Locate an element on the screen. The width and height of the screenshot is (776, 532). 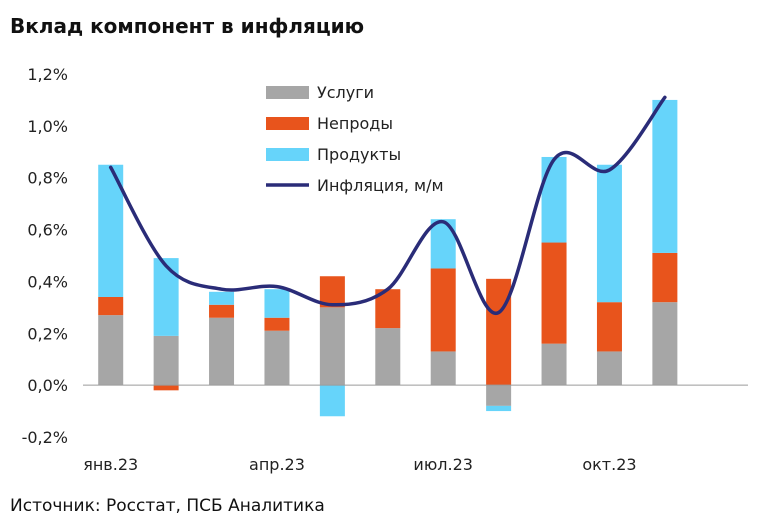
source-note: Источник: Росстат, ПСБ Аналитика is located at coordinates (167, 506).